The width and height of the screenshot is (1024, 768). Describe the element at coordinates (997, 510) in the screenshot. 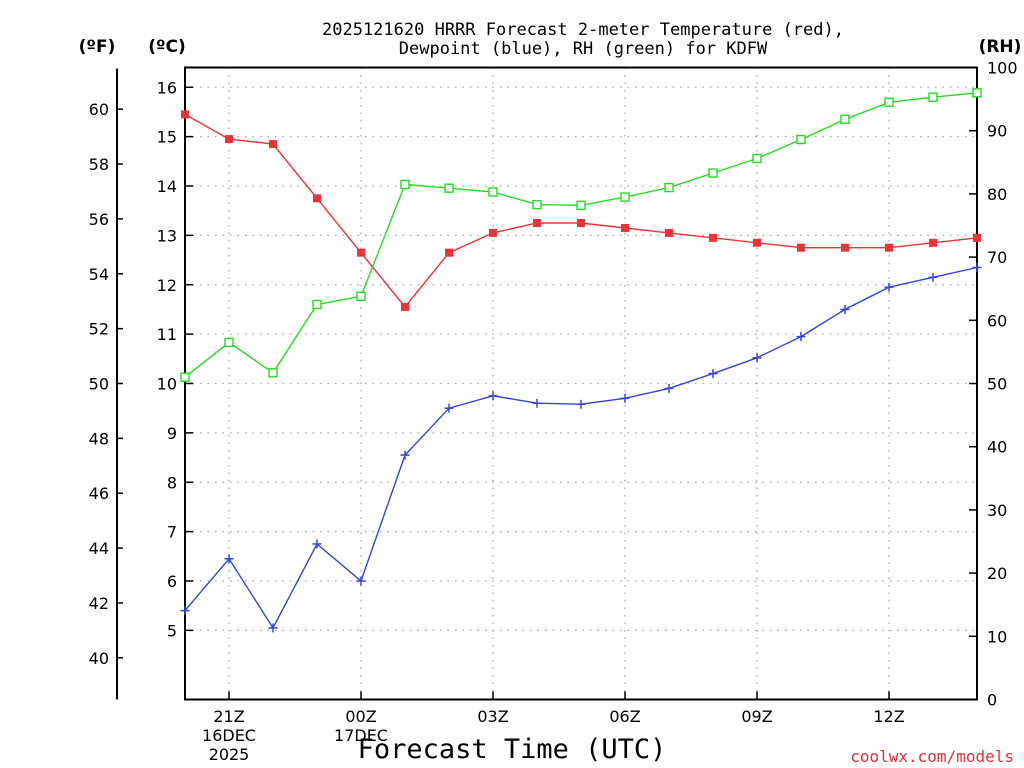

I see `rh-tick-label: 30` at that location.